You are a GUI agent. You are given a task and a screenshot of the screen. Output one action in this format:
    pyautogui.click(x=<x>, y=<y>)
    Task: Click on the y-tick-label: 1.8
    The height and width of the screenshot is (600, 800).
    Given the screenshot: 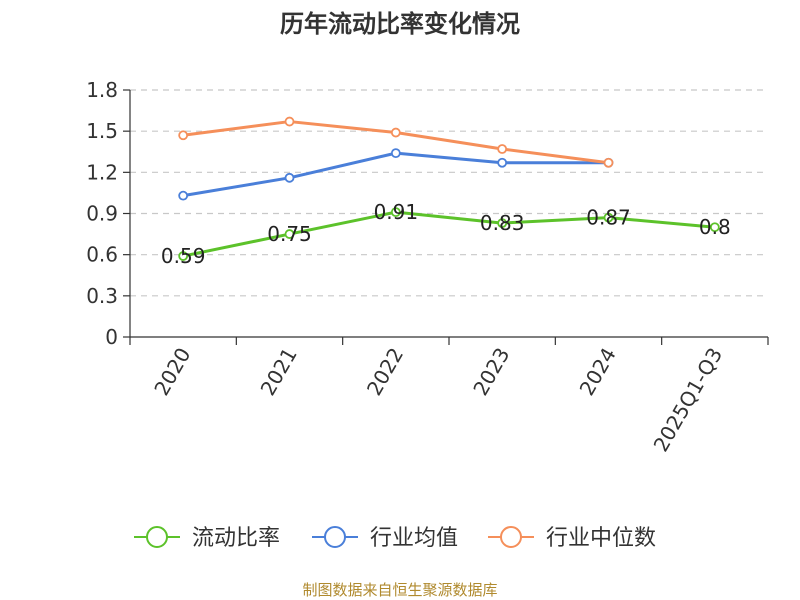 What is the action you would take?
    pyautogui.click(x=102, y=90)
    